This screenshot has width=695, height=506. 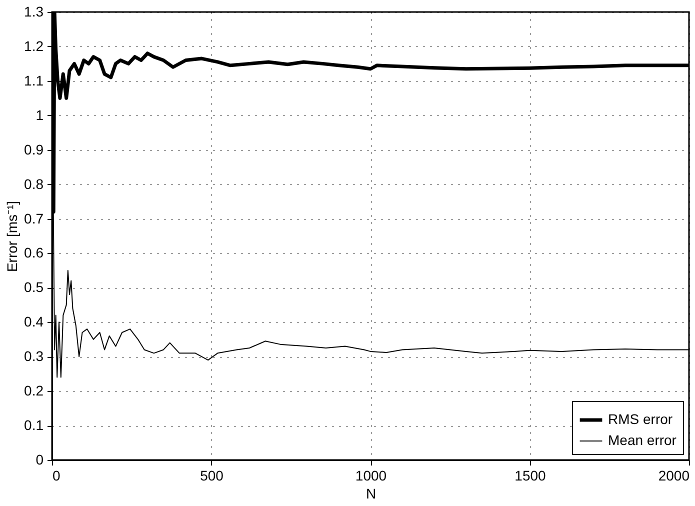 What do you see at coordinates (674, 476) in the screenshot?
I see `x-tick-label: 2000` at bounding box center [674, 476].